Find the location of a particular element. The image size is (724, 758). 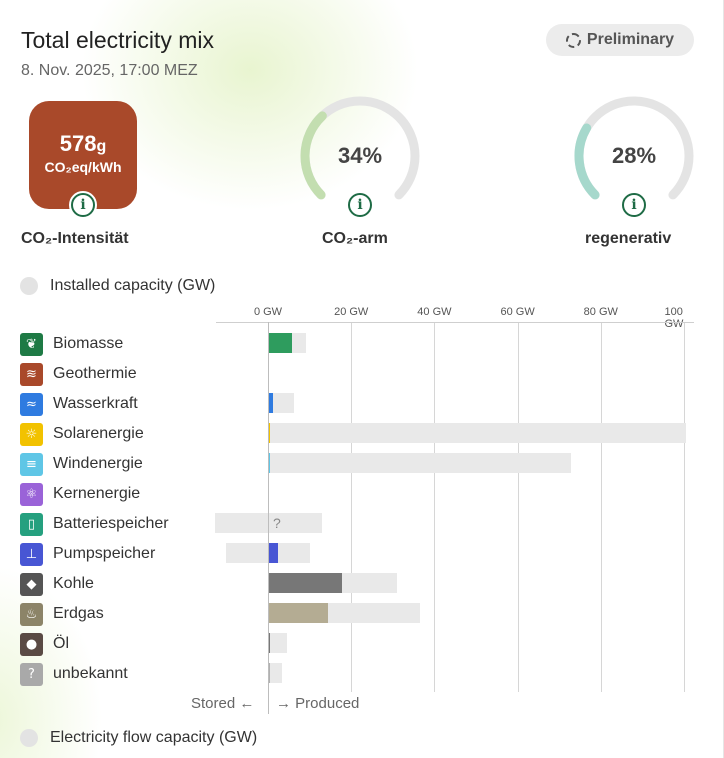

produced-bar-wasserkraft is located at coordinates (270, 403).